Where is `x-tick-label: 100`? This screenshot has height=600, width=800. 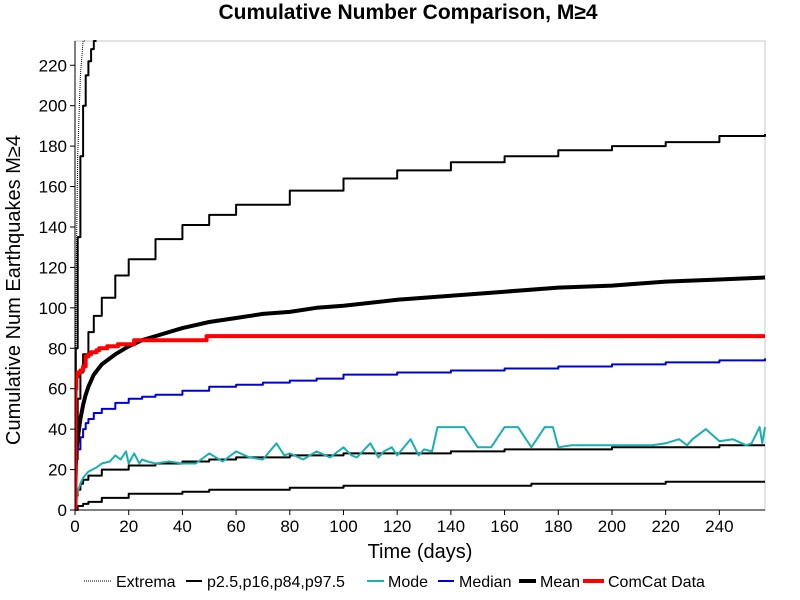
x-tick-label: 100 is located at coordinates (343, 526).